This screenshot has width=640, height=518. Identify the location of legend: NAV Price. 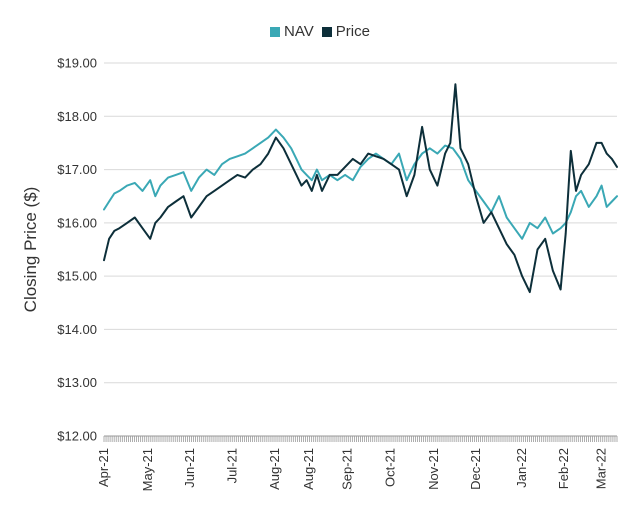
(320, 31).